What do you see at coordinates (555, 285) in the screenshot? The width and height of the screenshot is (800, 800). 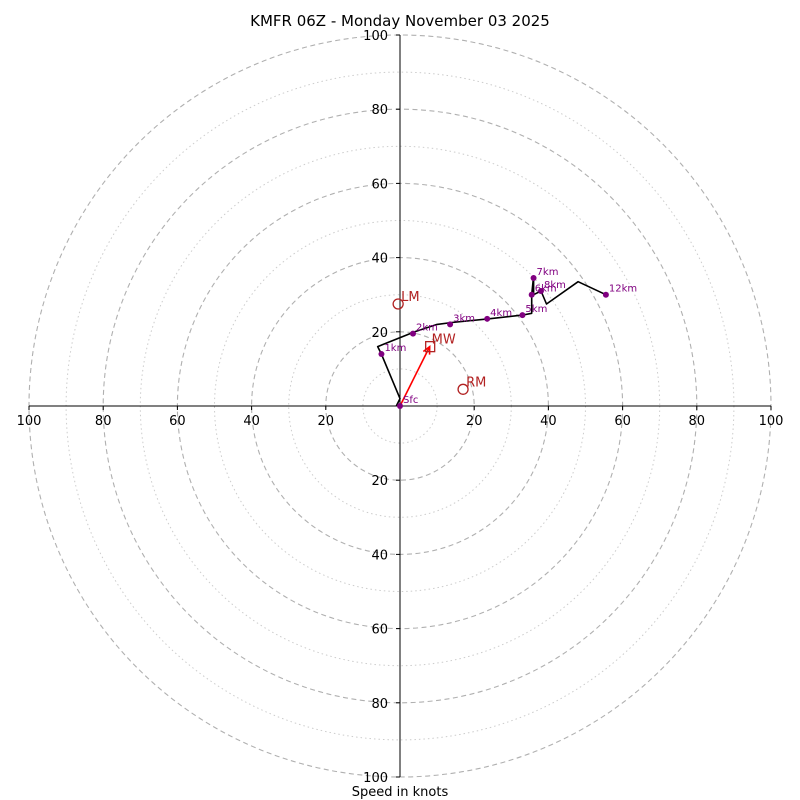 I see `height-label-8km: 8km` at bounding box center [555, 285].